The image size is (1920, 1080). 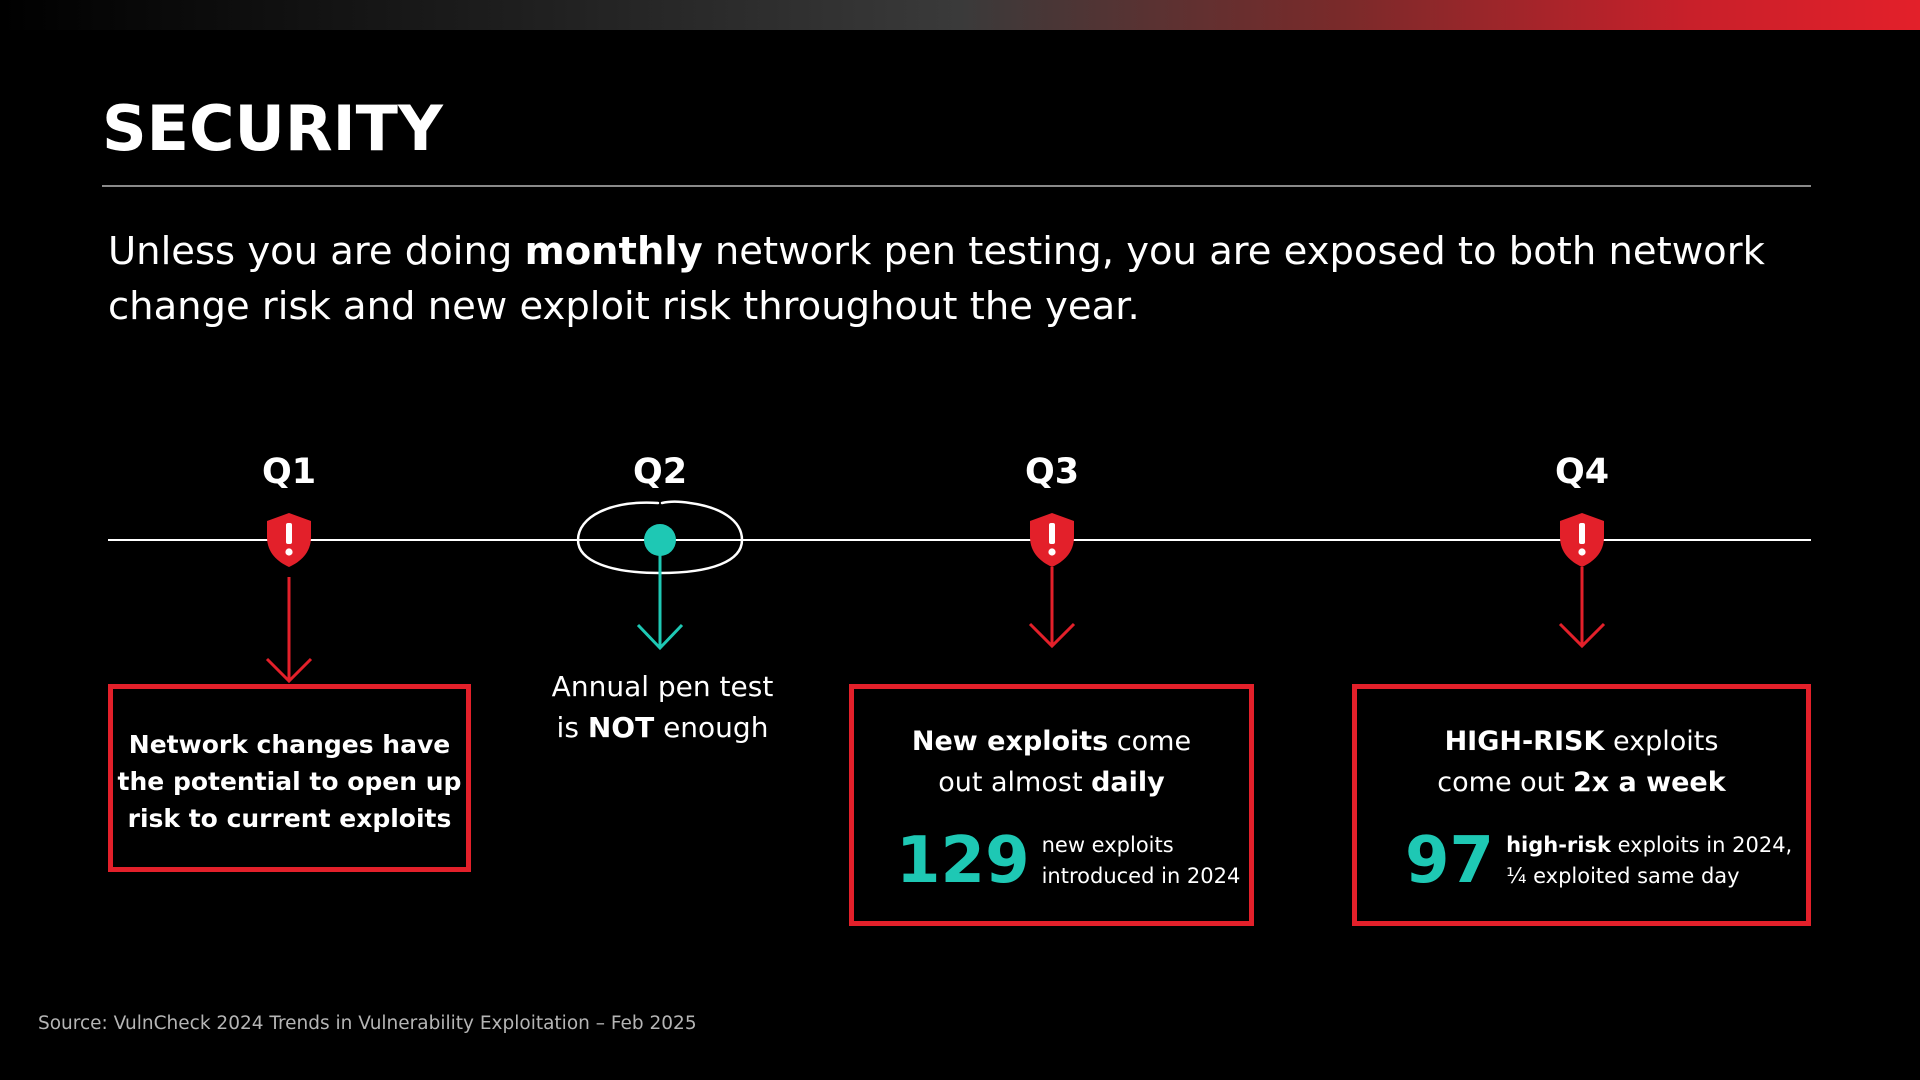 I want to click on q4-box-text: HIGH-RISK exploits come out 2x a week, so click(x=1581, y=762).